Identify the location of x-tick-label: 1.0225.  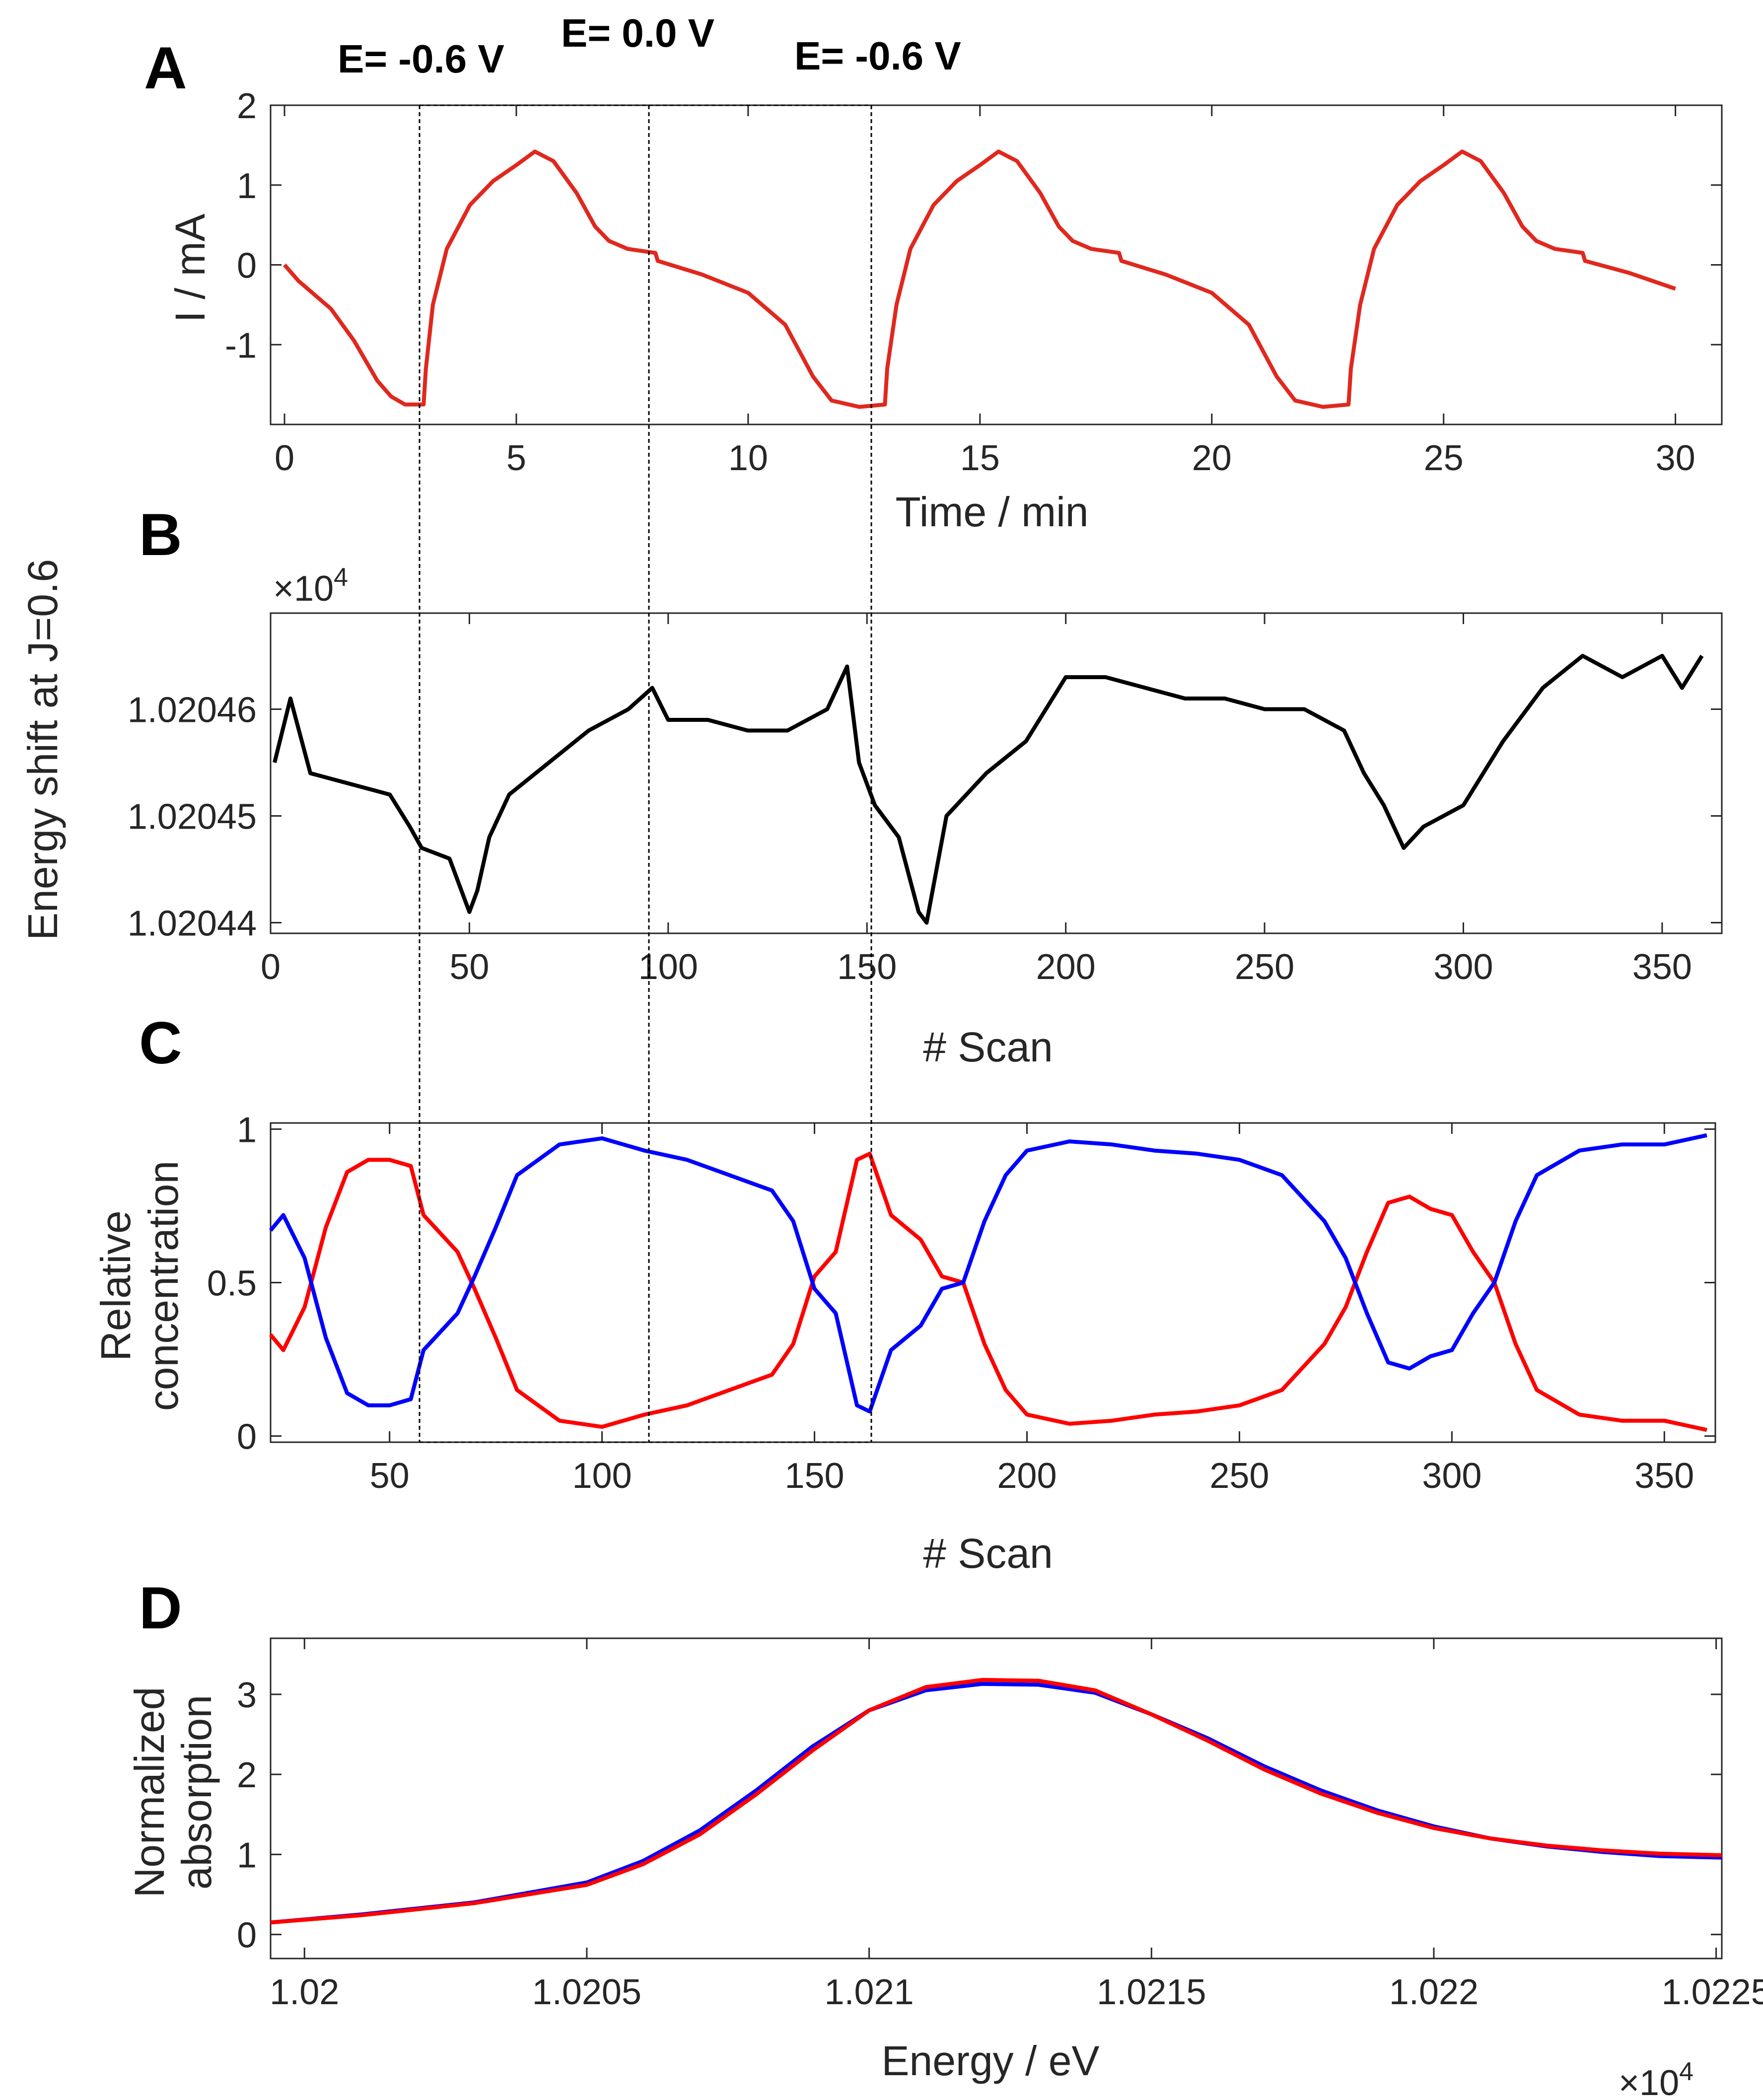
(1713, 1992).